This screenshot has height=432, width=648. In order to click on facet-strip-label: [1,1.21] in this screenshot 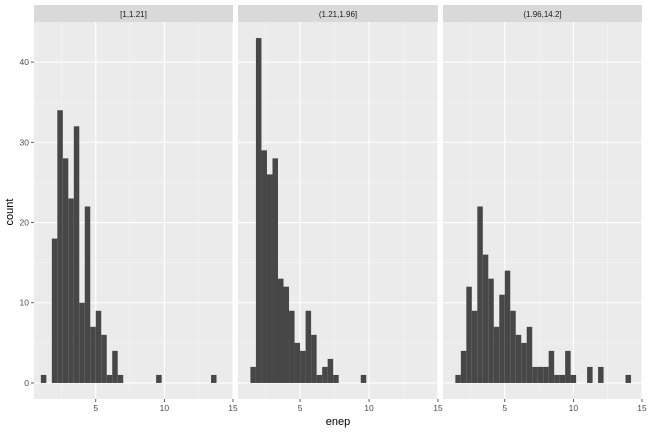, I will do `click(133, 14)`.